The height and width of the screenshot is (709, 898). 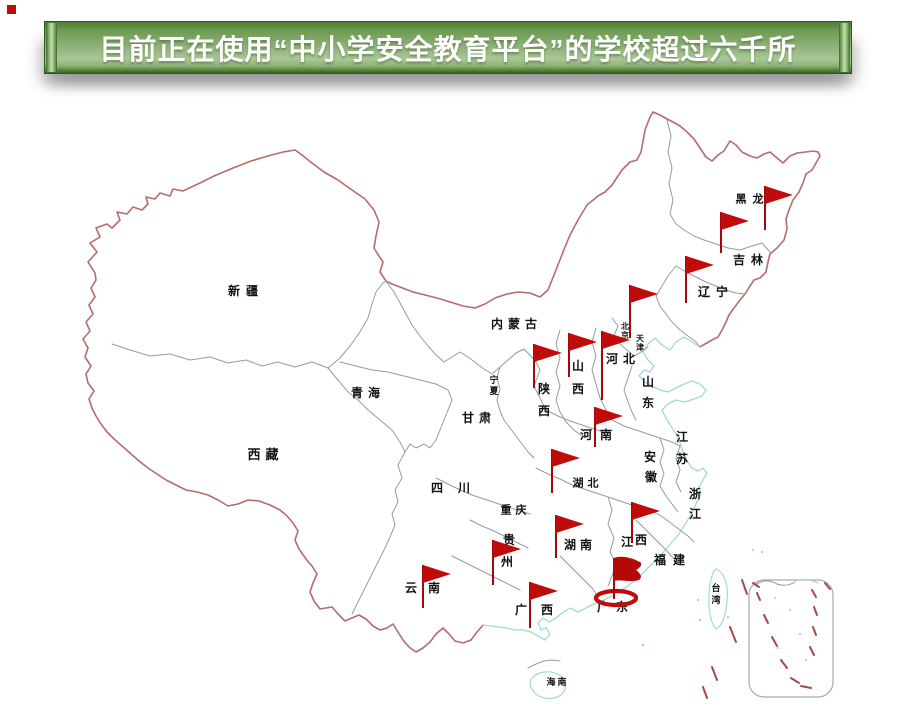 What do you see at coordinates (651, 476) in the screenshot?
I see `svg-text: 徽` at bounding box center [651, 476].